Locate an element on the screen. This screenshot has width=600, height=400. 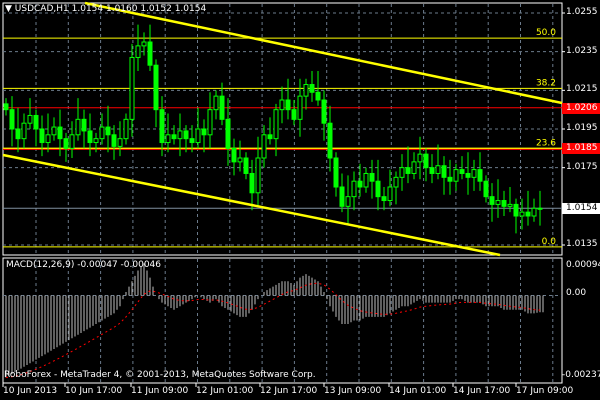
price-axis-label: 1.0175 is located at coordinates (582, 166).